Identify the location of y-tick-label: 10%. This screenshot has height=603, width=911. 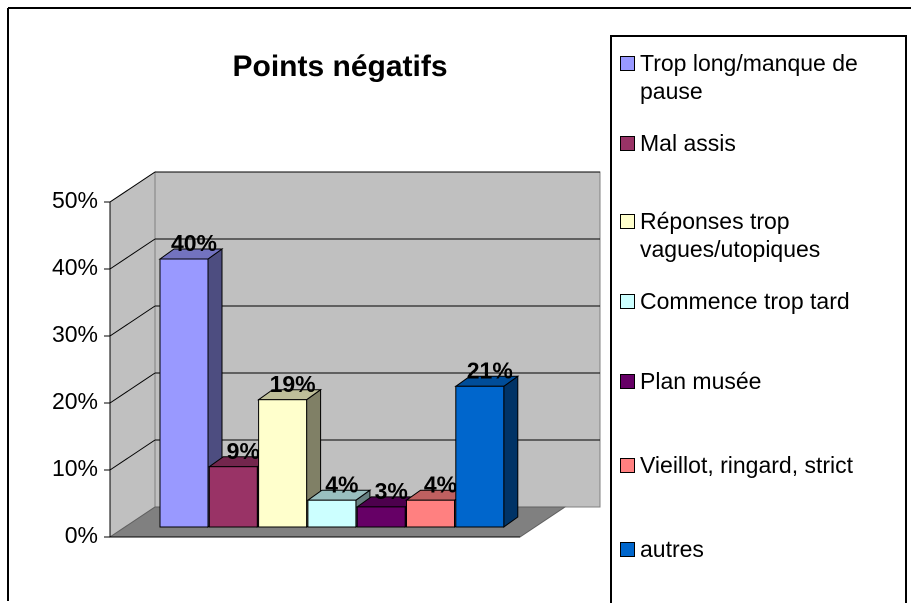
(75, 468).